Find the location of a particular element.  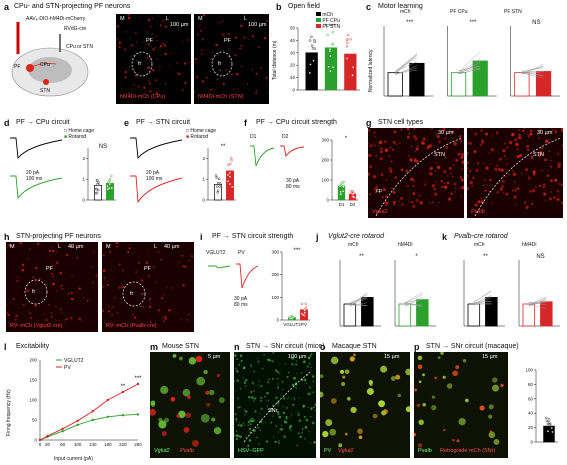

series-line is located at coordinates (89, 412).